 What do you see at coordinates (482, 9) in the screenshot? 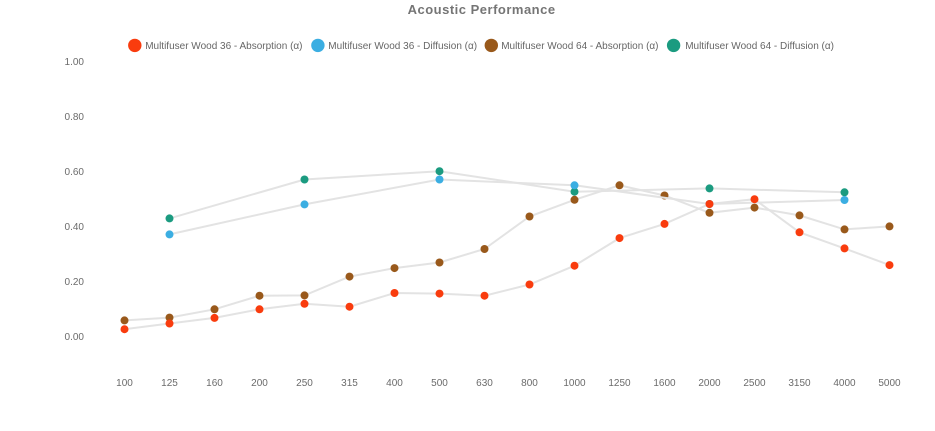
I see `svg-text: Acoustic Performance` at bounding box center [482, 9].